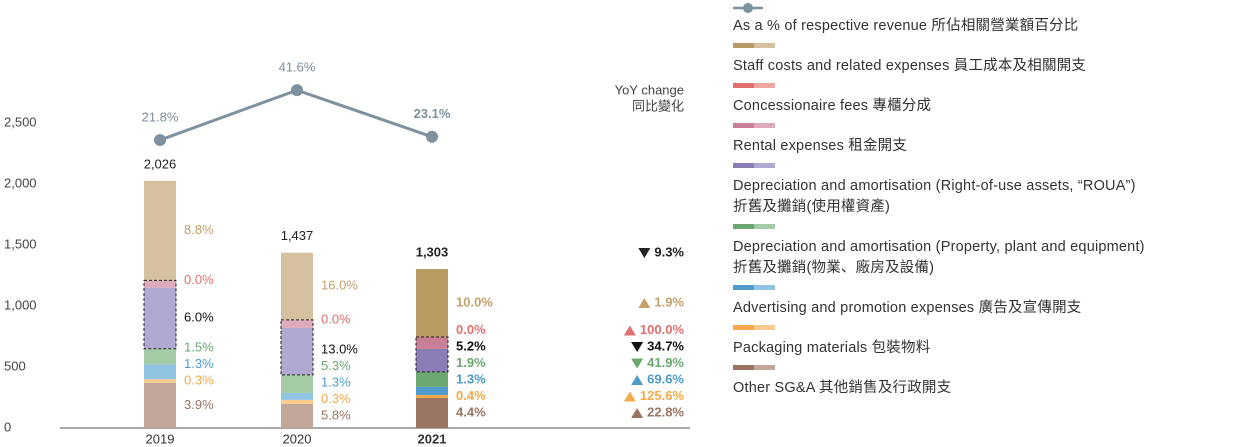 The height and width of the screenshot is (447, 1256). What do you see at coordinates (432, 251) in the screenshot?
I see `total-label: 1,303` at bounding box center [432, 251].